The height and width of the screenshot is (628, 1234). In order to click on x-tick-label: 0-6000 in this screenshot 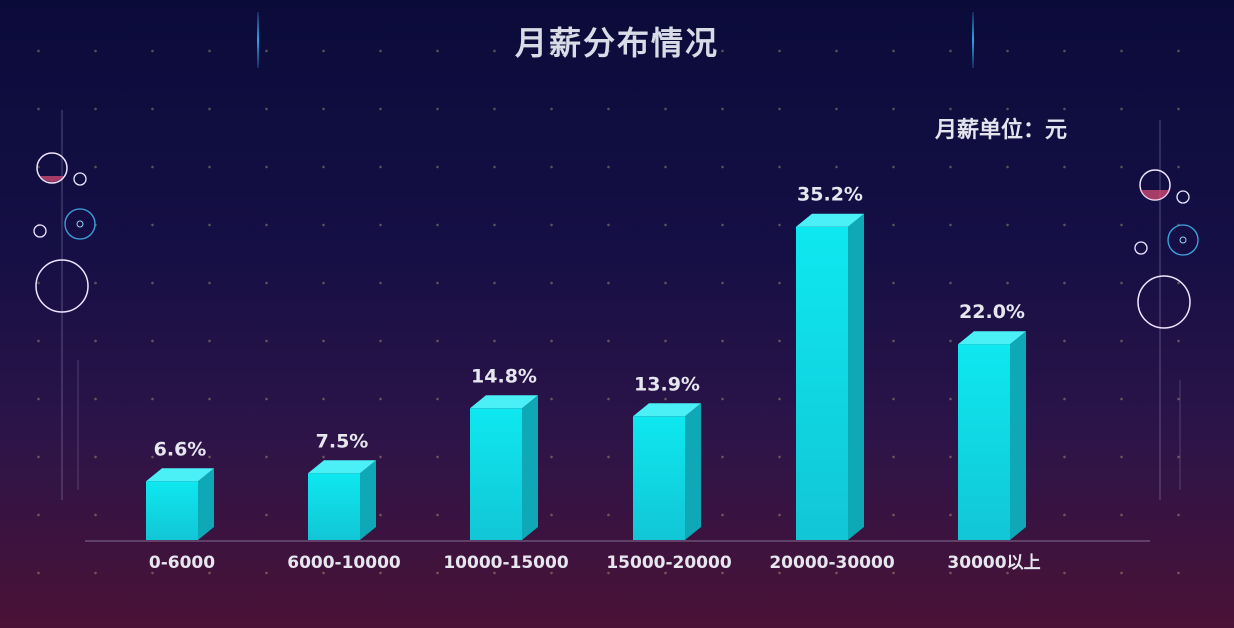, I will do `click(182, 563)`.